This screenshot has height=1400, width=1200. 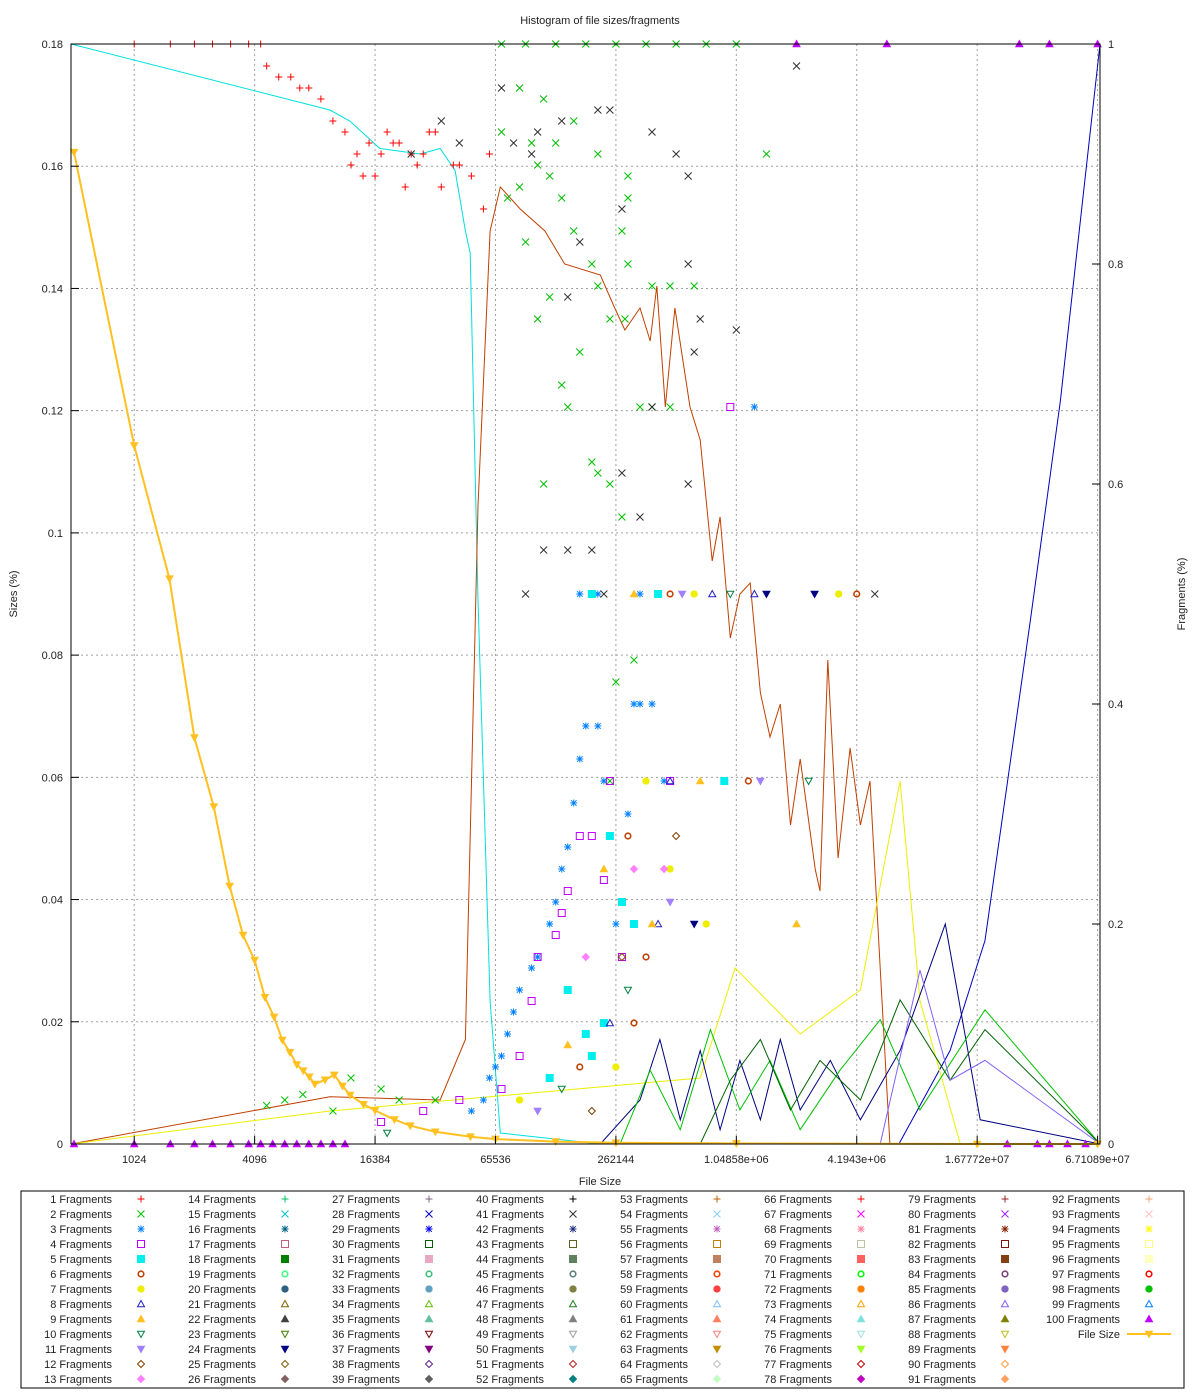 I want to click on x-axis-label: File Size, so click(x=600, y=1182).